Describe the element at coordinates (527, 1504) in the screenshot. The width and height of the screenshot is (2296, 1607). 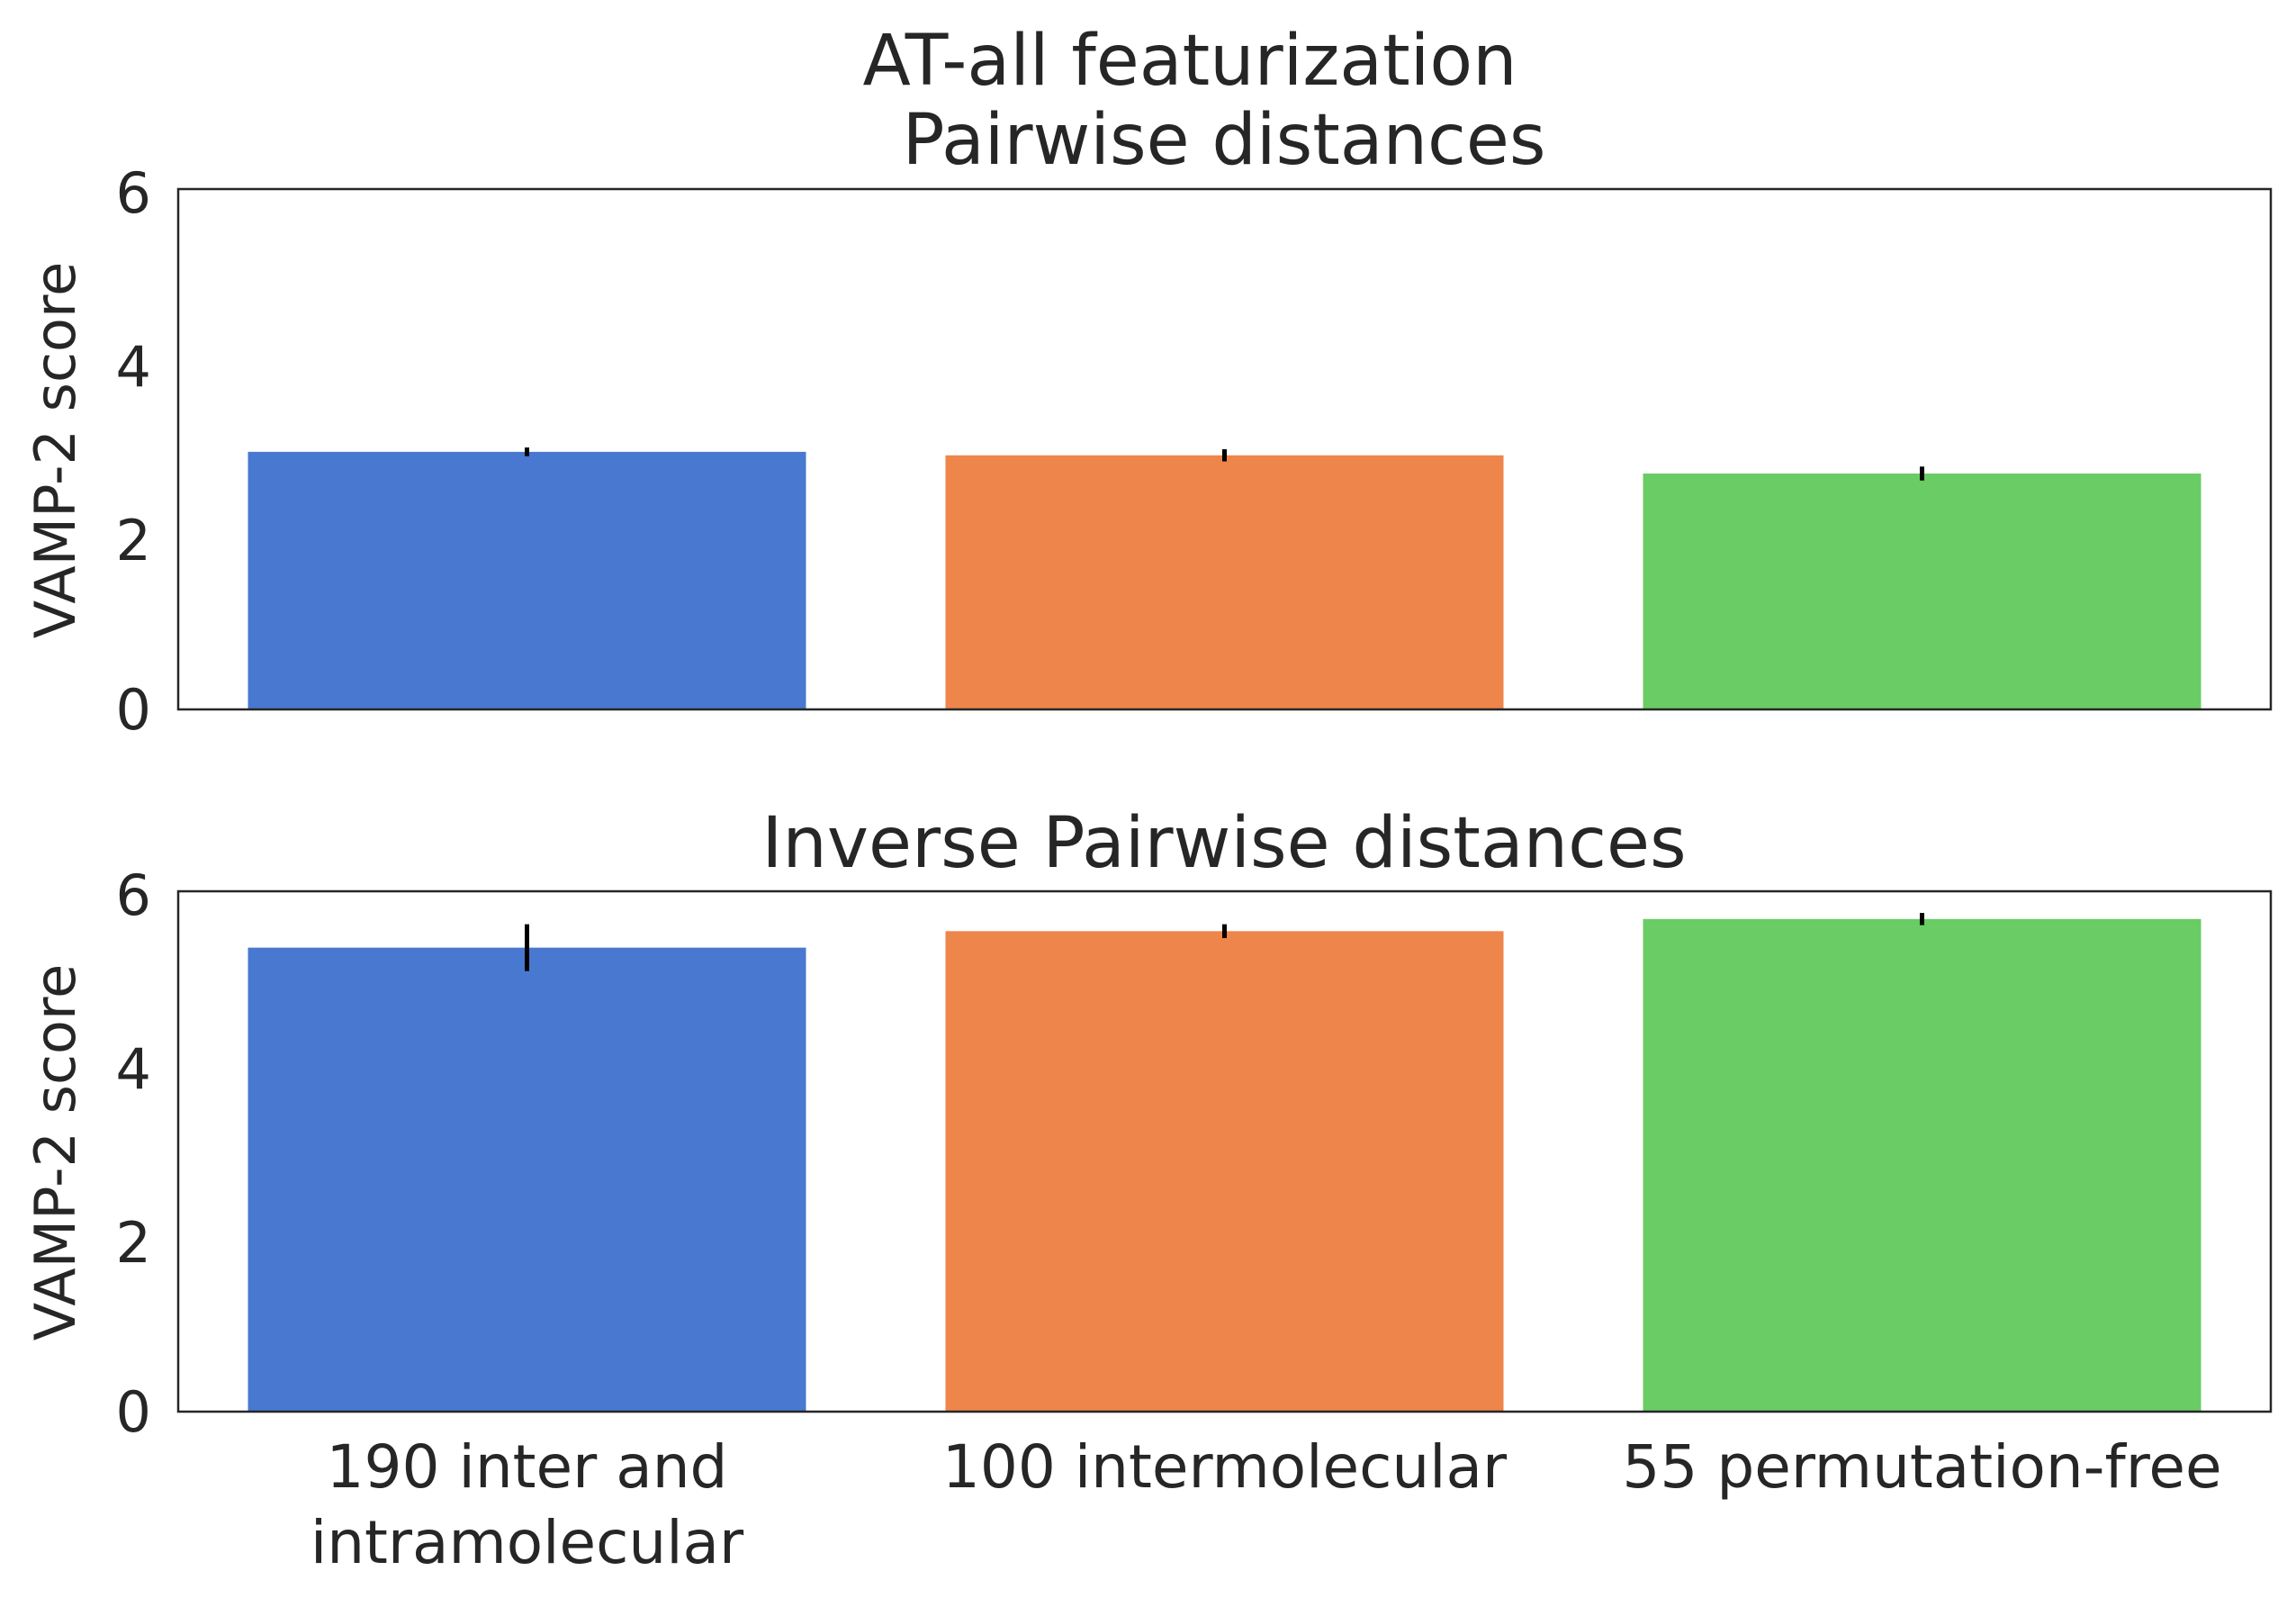
I see `x-tick-label: 190 inter and intramolecular` at that location.